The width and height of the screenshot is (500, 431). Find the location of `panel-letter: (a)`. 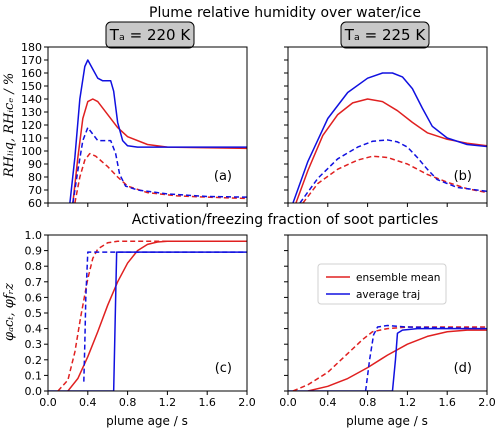

panel-letter: (a) is located at coordinates (223, 176).